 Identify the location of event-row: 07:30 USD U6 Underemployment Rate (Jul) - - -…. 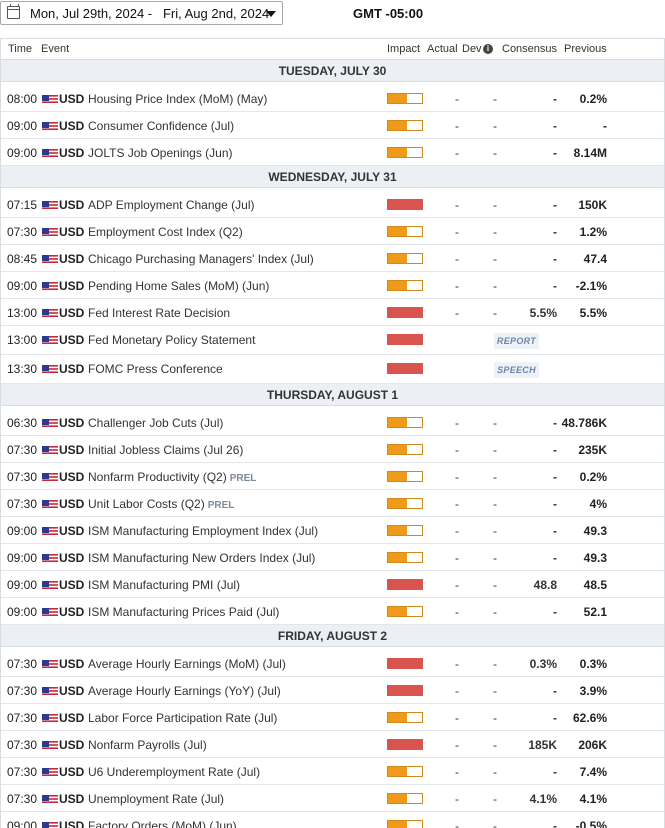
(332, 771).